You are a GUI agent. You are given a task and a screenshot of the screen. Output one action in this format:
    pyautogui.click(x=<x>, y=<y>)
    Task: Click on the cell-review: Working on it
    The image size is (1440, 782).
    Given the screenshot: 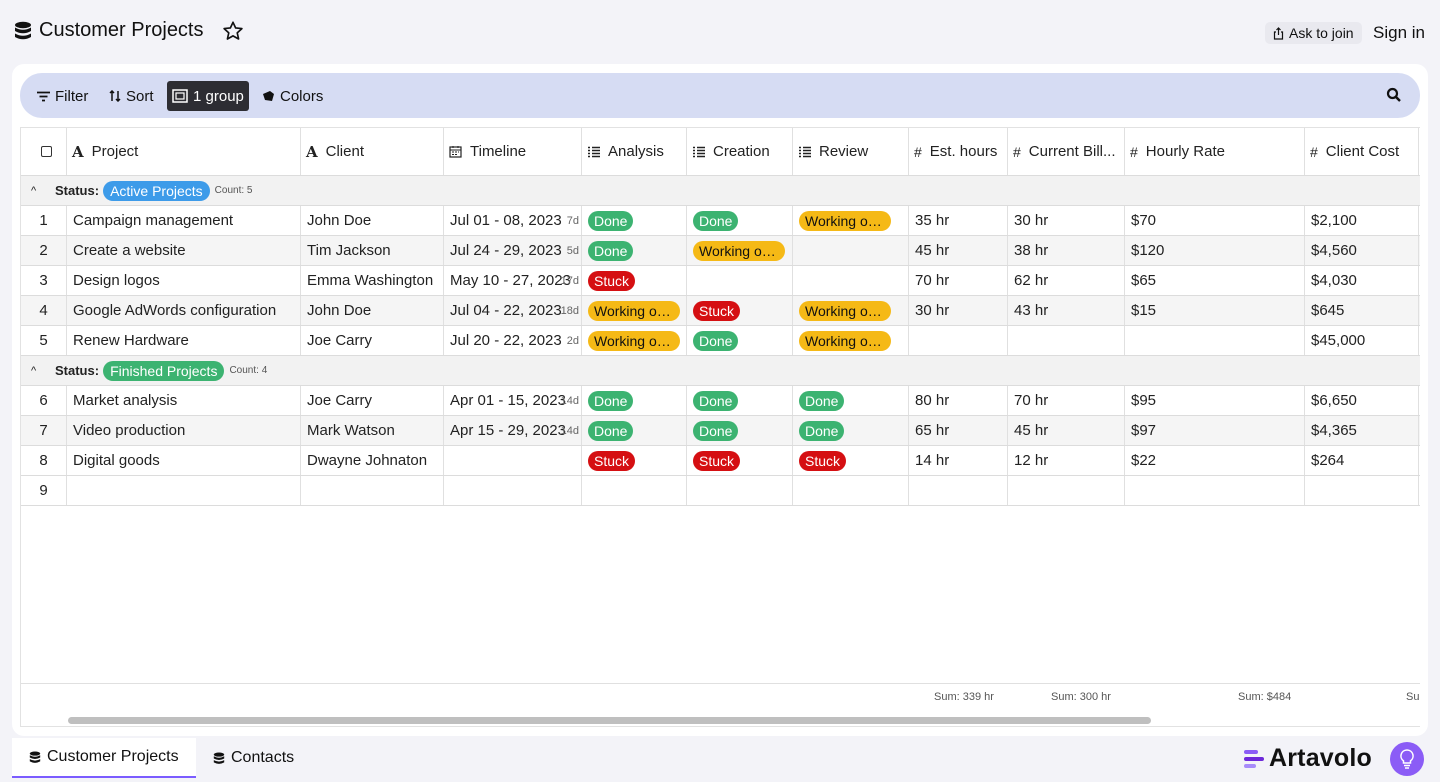 What is the action you would take?
    pyautogui.click(x=851, y=340)
    